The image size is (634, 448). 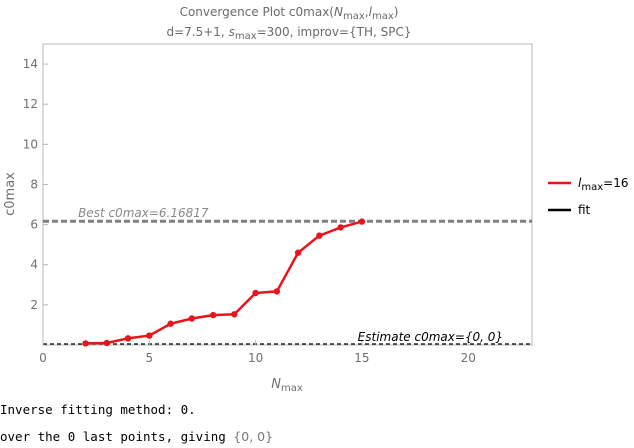 What do you see at coordinates (149, 358) in the screenshot?
I see `x-tick-label: 5` at bounding box center [149, 358].